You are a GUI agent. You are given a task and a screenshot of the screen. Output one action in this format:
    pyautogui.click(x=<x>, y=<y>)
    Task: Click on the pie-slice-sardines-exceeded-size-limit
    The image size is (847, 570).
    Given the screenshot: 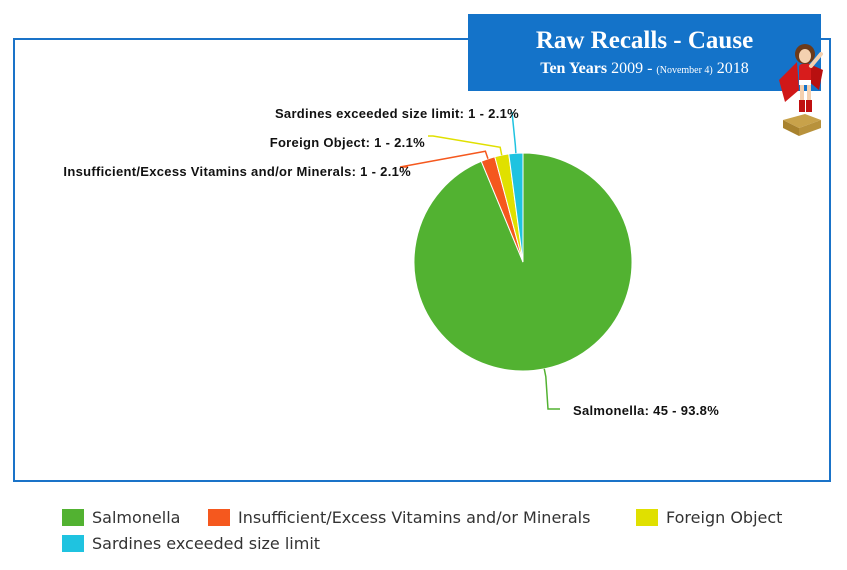 What is the action you would take?
    pyautogui.click(x=516, y=207)
    